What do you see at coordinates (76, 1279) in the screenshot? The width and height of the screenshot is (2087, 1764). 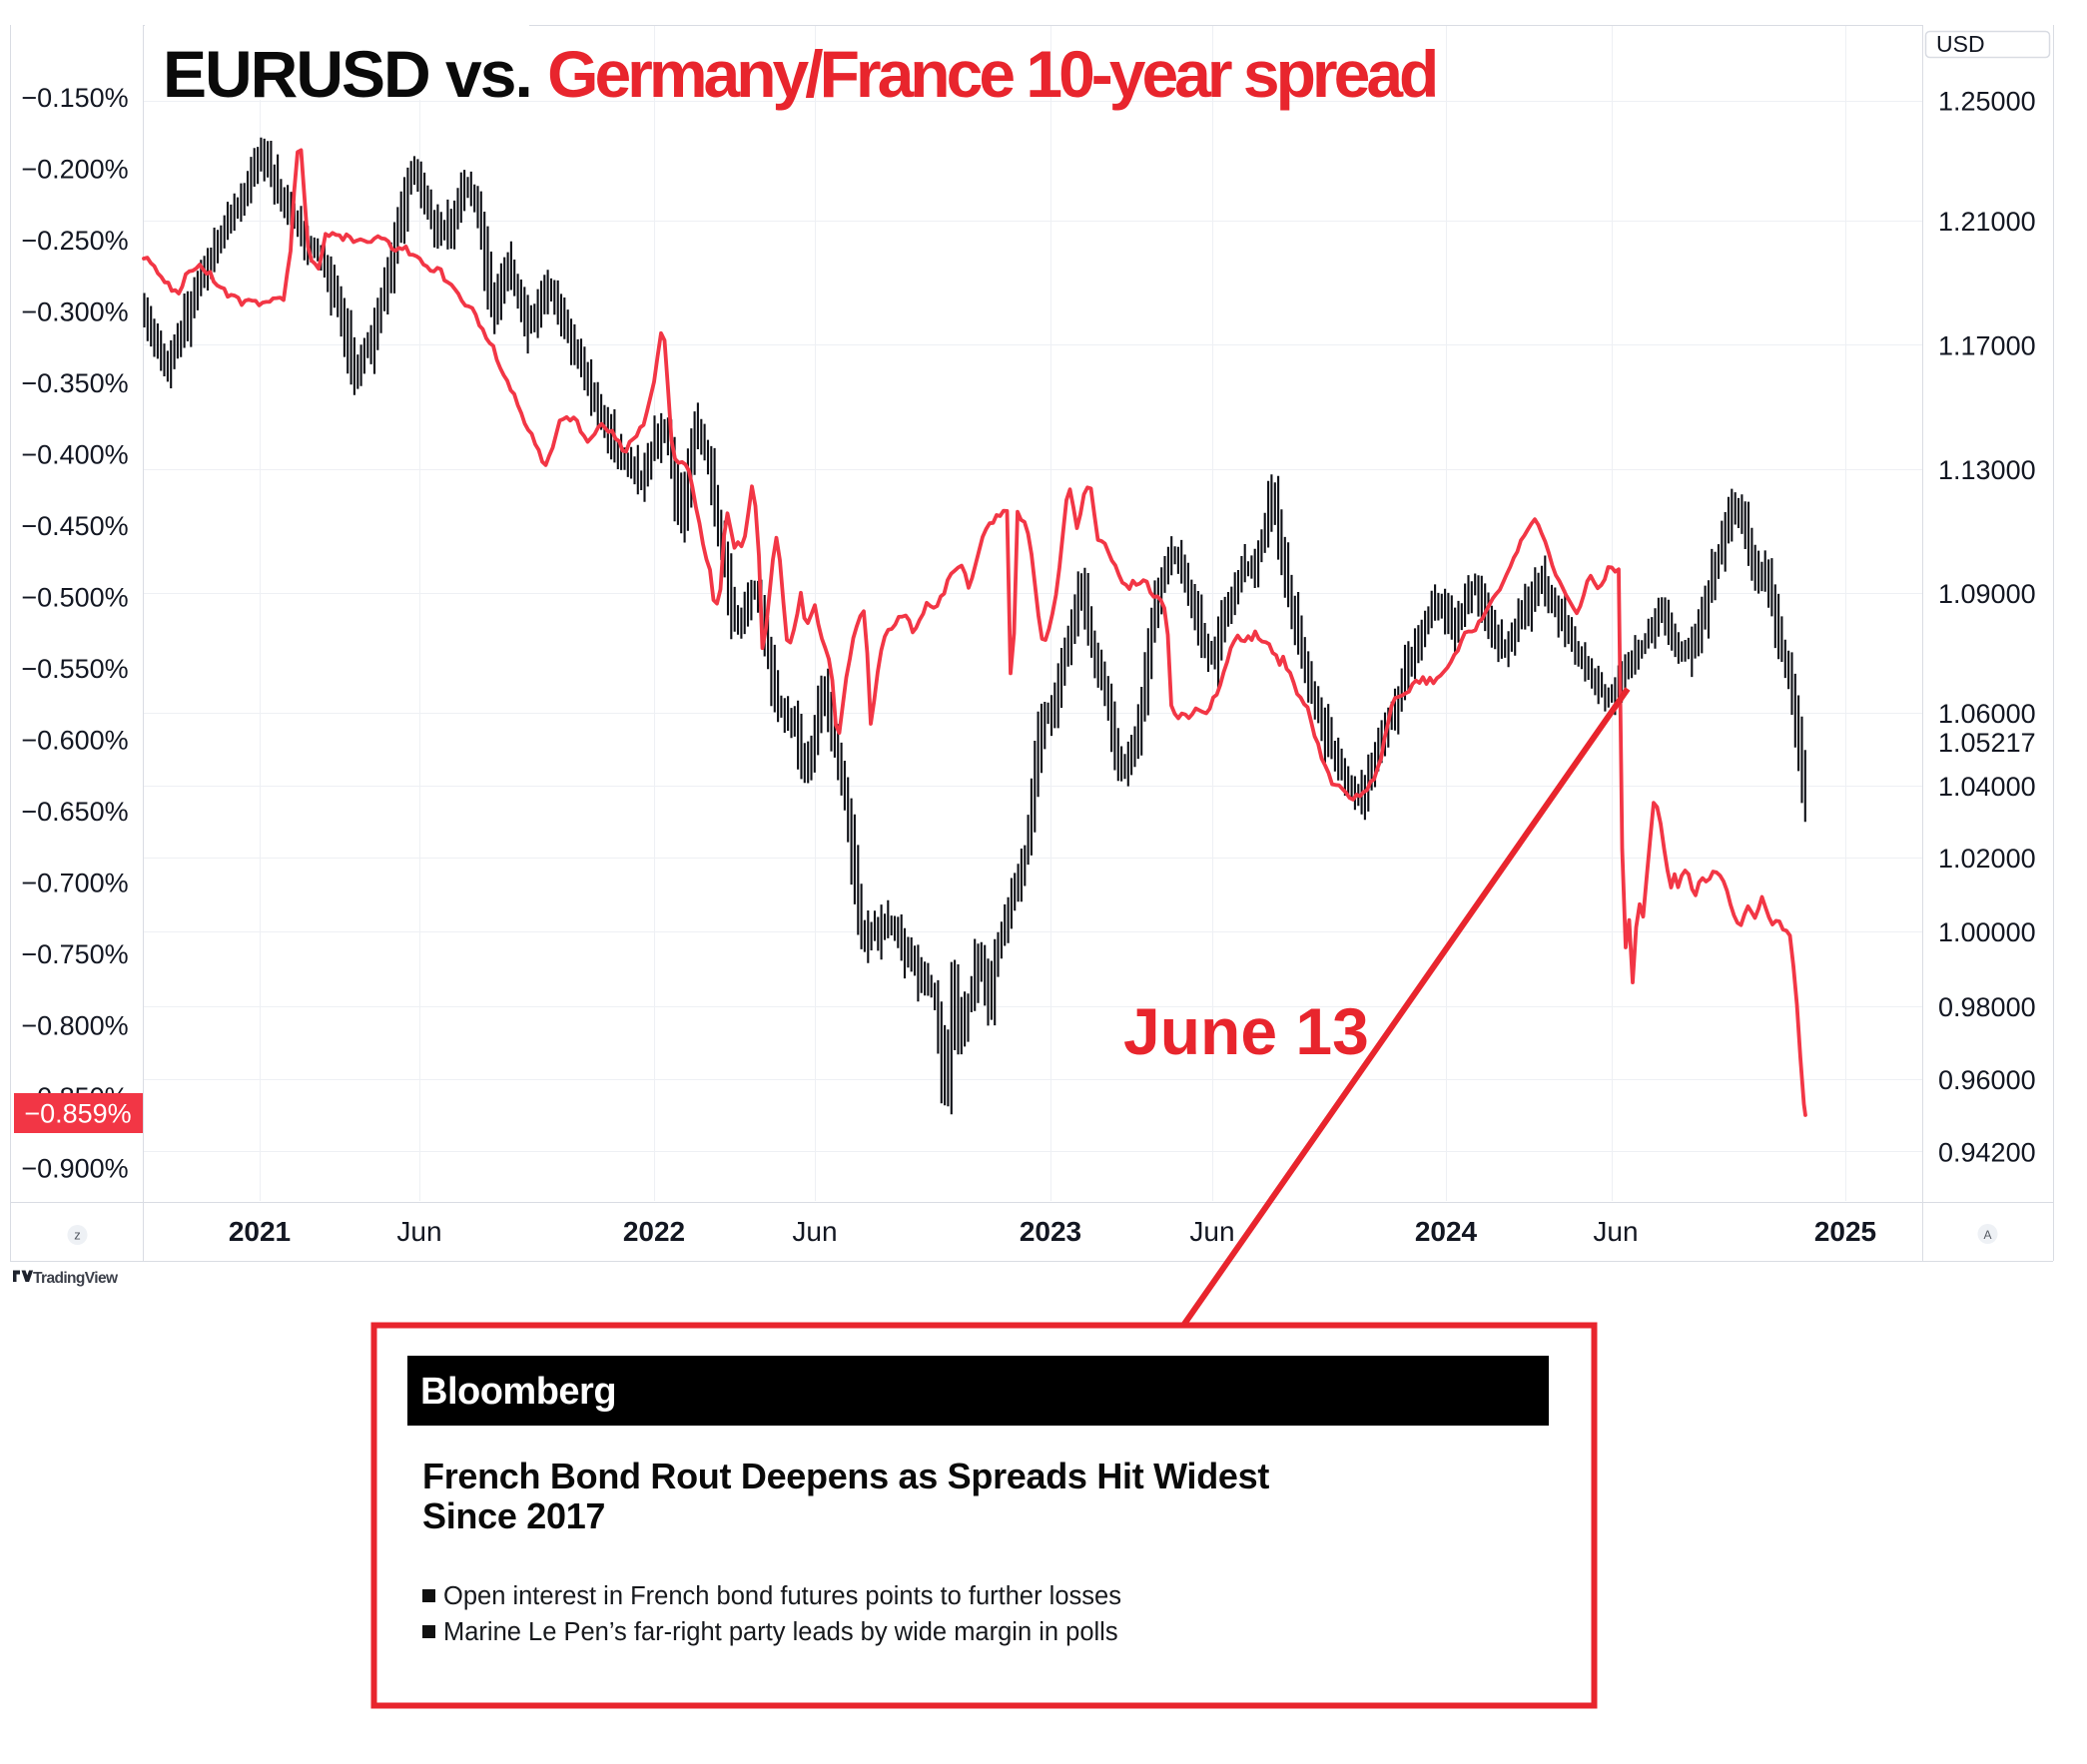 I see `svg-text: TradingView` at bounding box center [76, 1279].